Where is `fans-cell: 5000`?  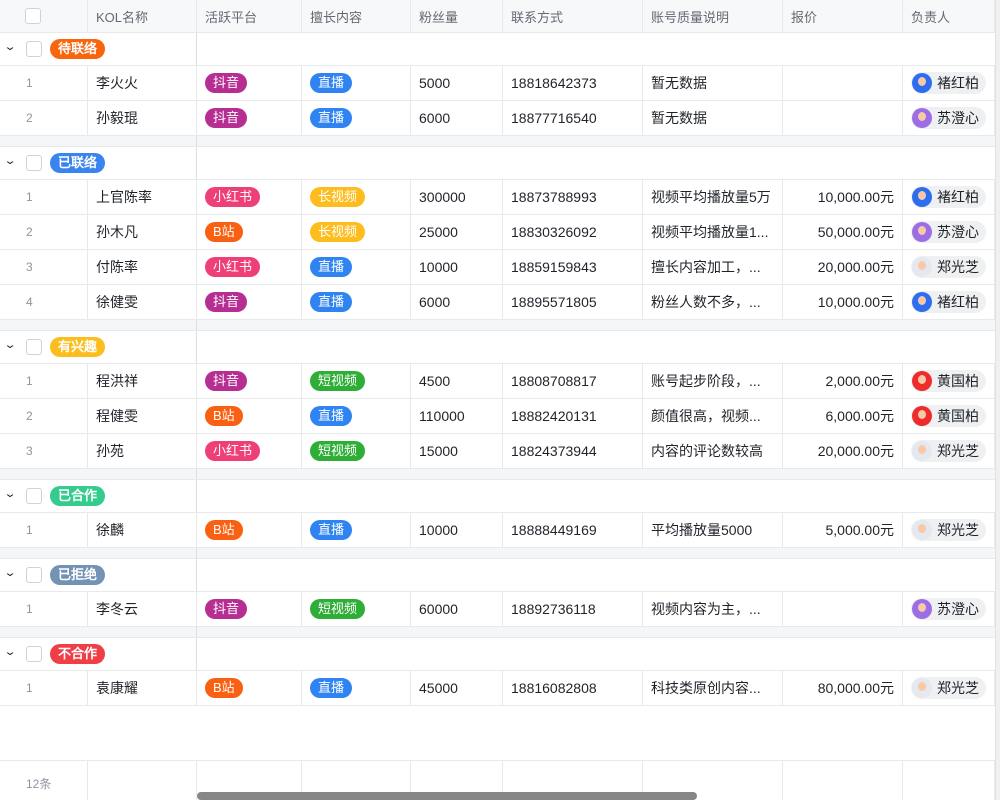 fans-cell: 5000 is located at coordinates (457, 83).